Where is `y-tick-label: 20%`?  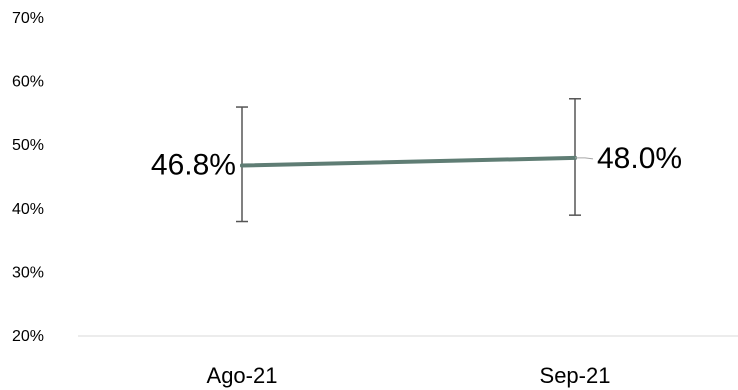 y-tick-label: 20% is located at coordinates (28, 336).